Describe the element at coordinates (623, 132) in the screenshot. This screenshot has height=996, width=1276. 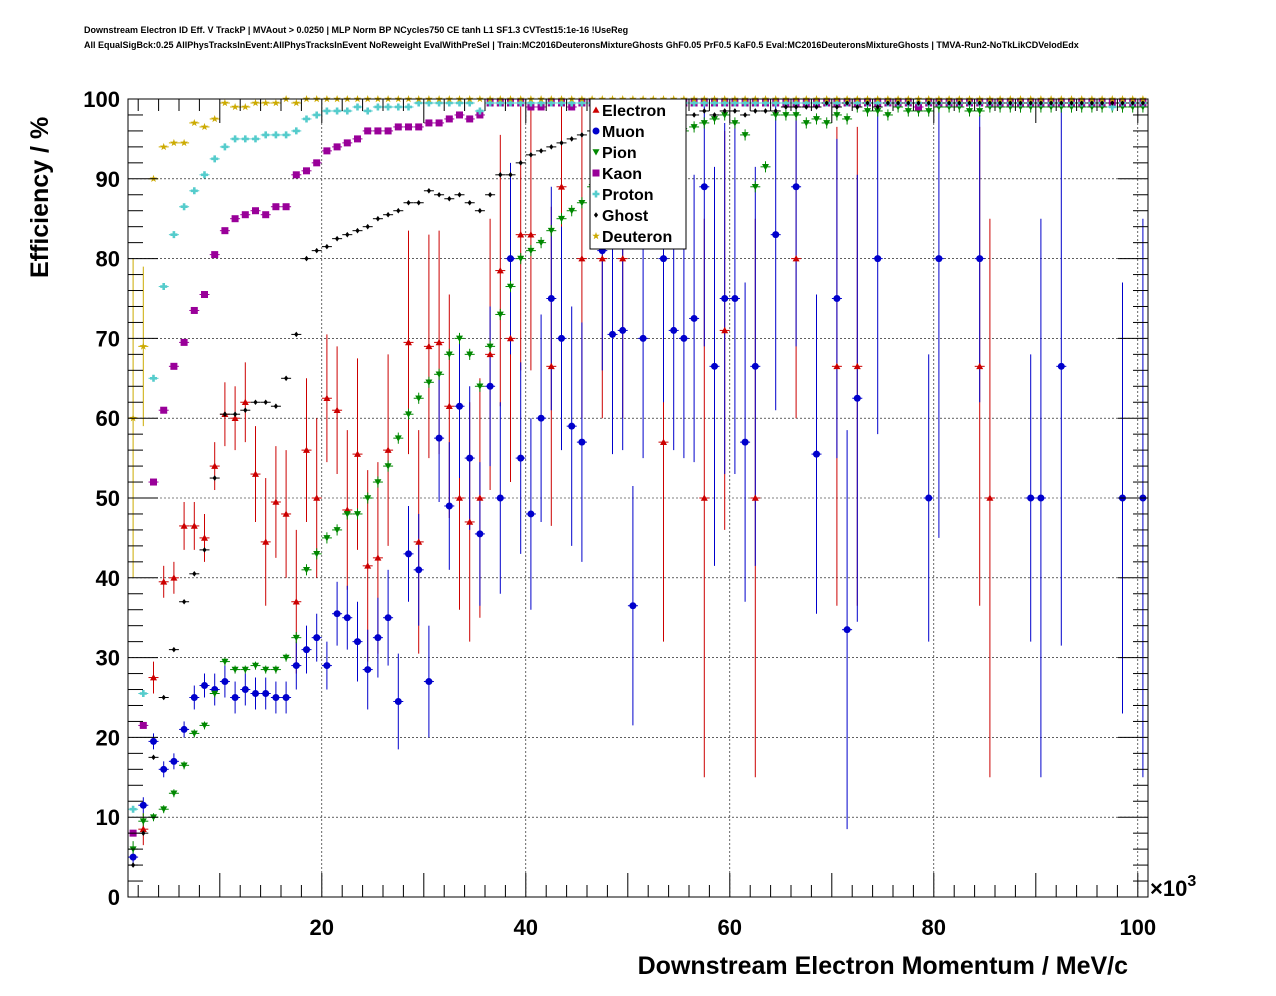
I see `legend-label-muon: Muon` at that location.